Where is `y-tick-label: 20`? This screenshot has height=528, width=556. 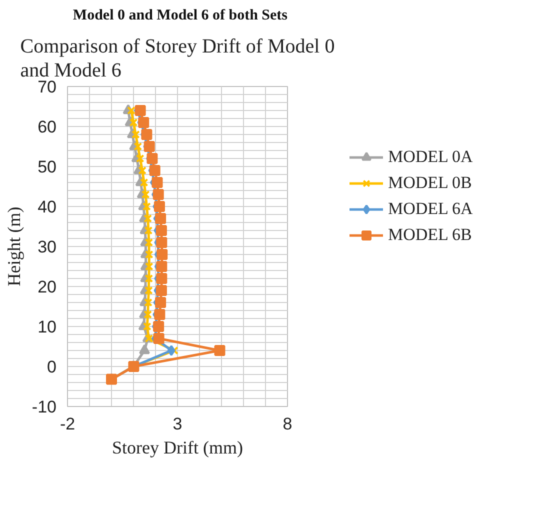 y-tick-label: 20 is located at coordinates (47, 287).